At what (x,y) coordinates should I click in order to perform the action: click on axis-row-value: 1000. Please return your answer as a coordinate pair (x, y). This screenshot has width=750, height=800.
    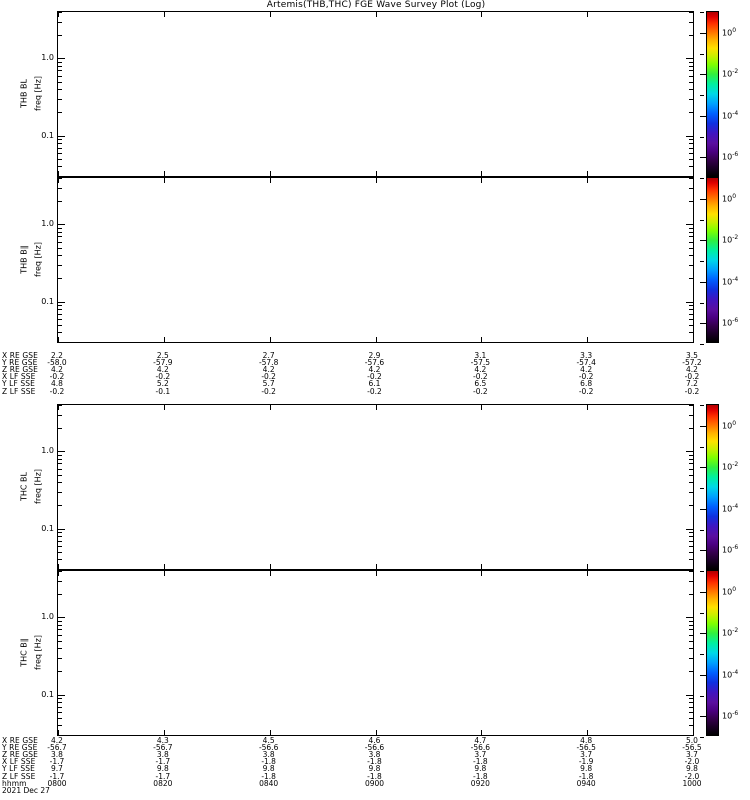
    Looking at the image, I should click on (692, 783).